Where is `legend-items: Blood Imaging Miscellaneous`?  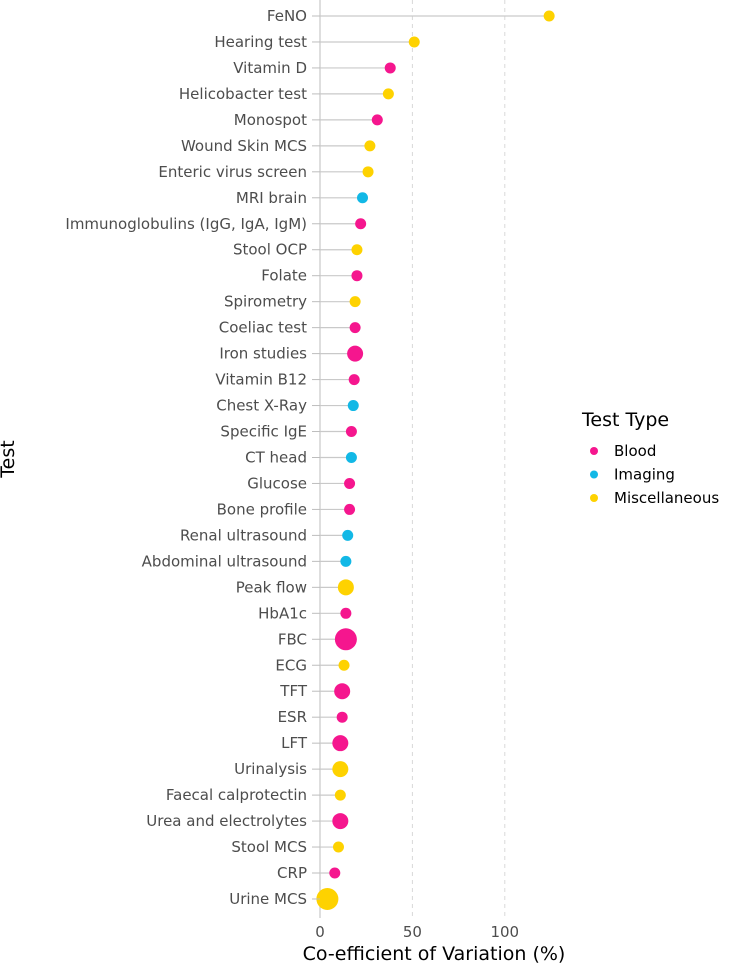 legend-items: Blood Imaging Miscellaneous is located at coordinates (654, 474).